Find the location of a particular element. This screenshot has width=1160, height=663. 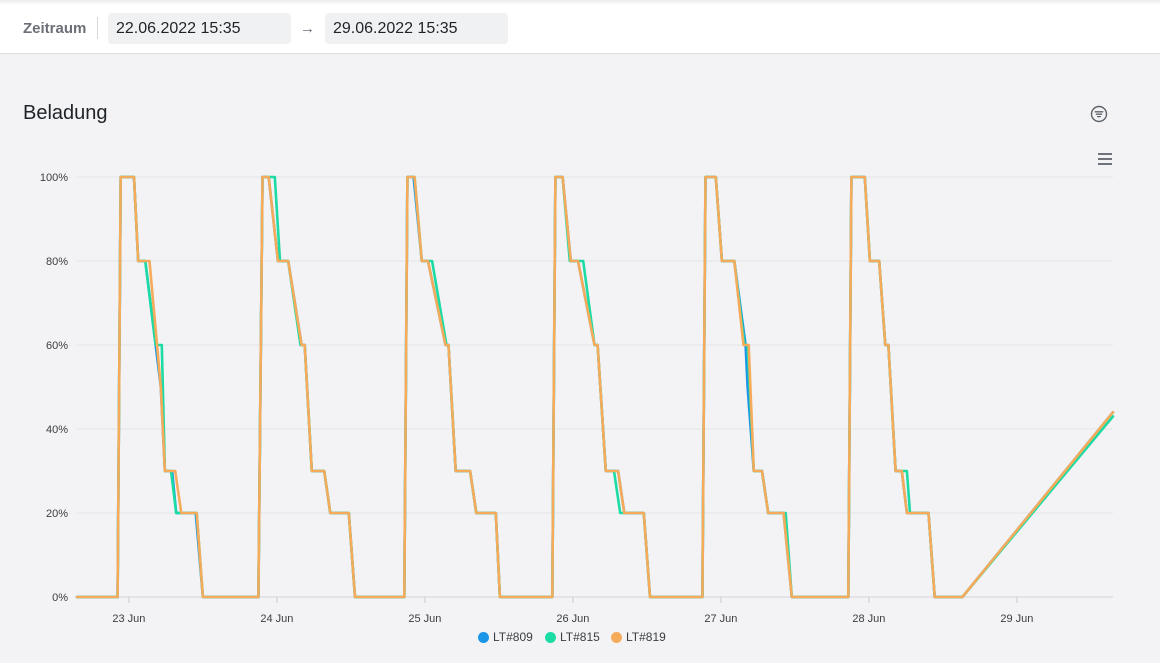

legend-label: LT#815 is located at coordinates (580, 637).